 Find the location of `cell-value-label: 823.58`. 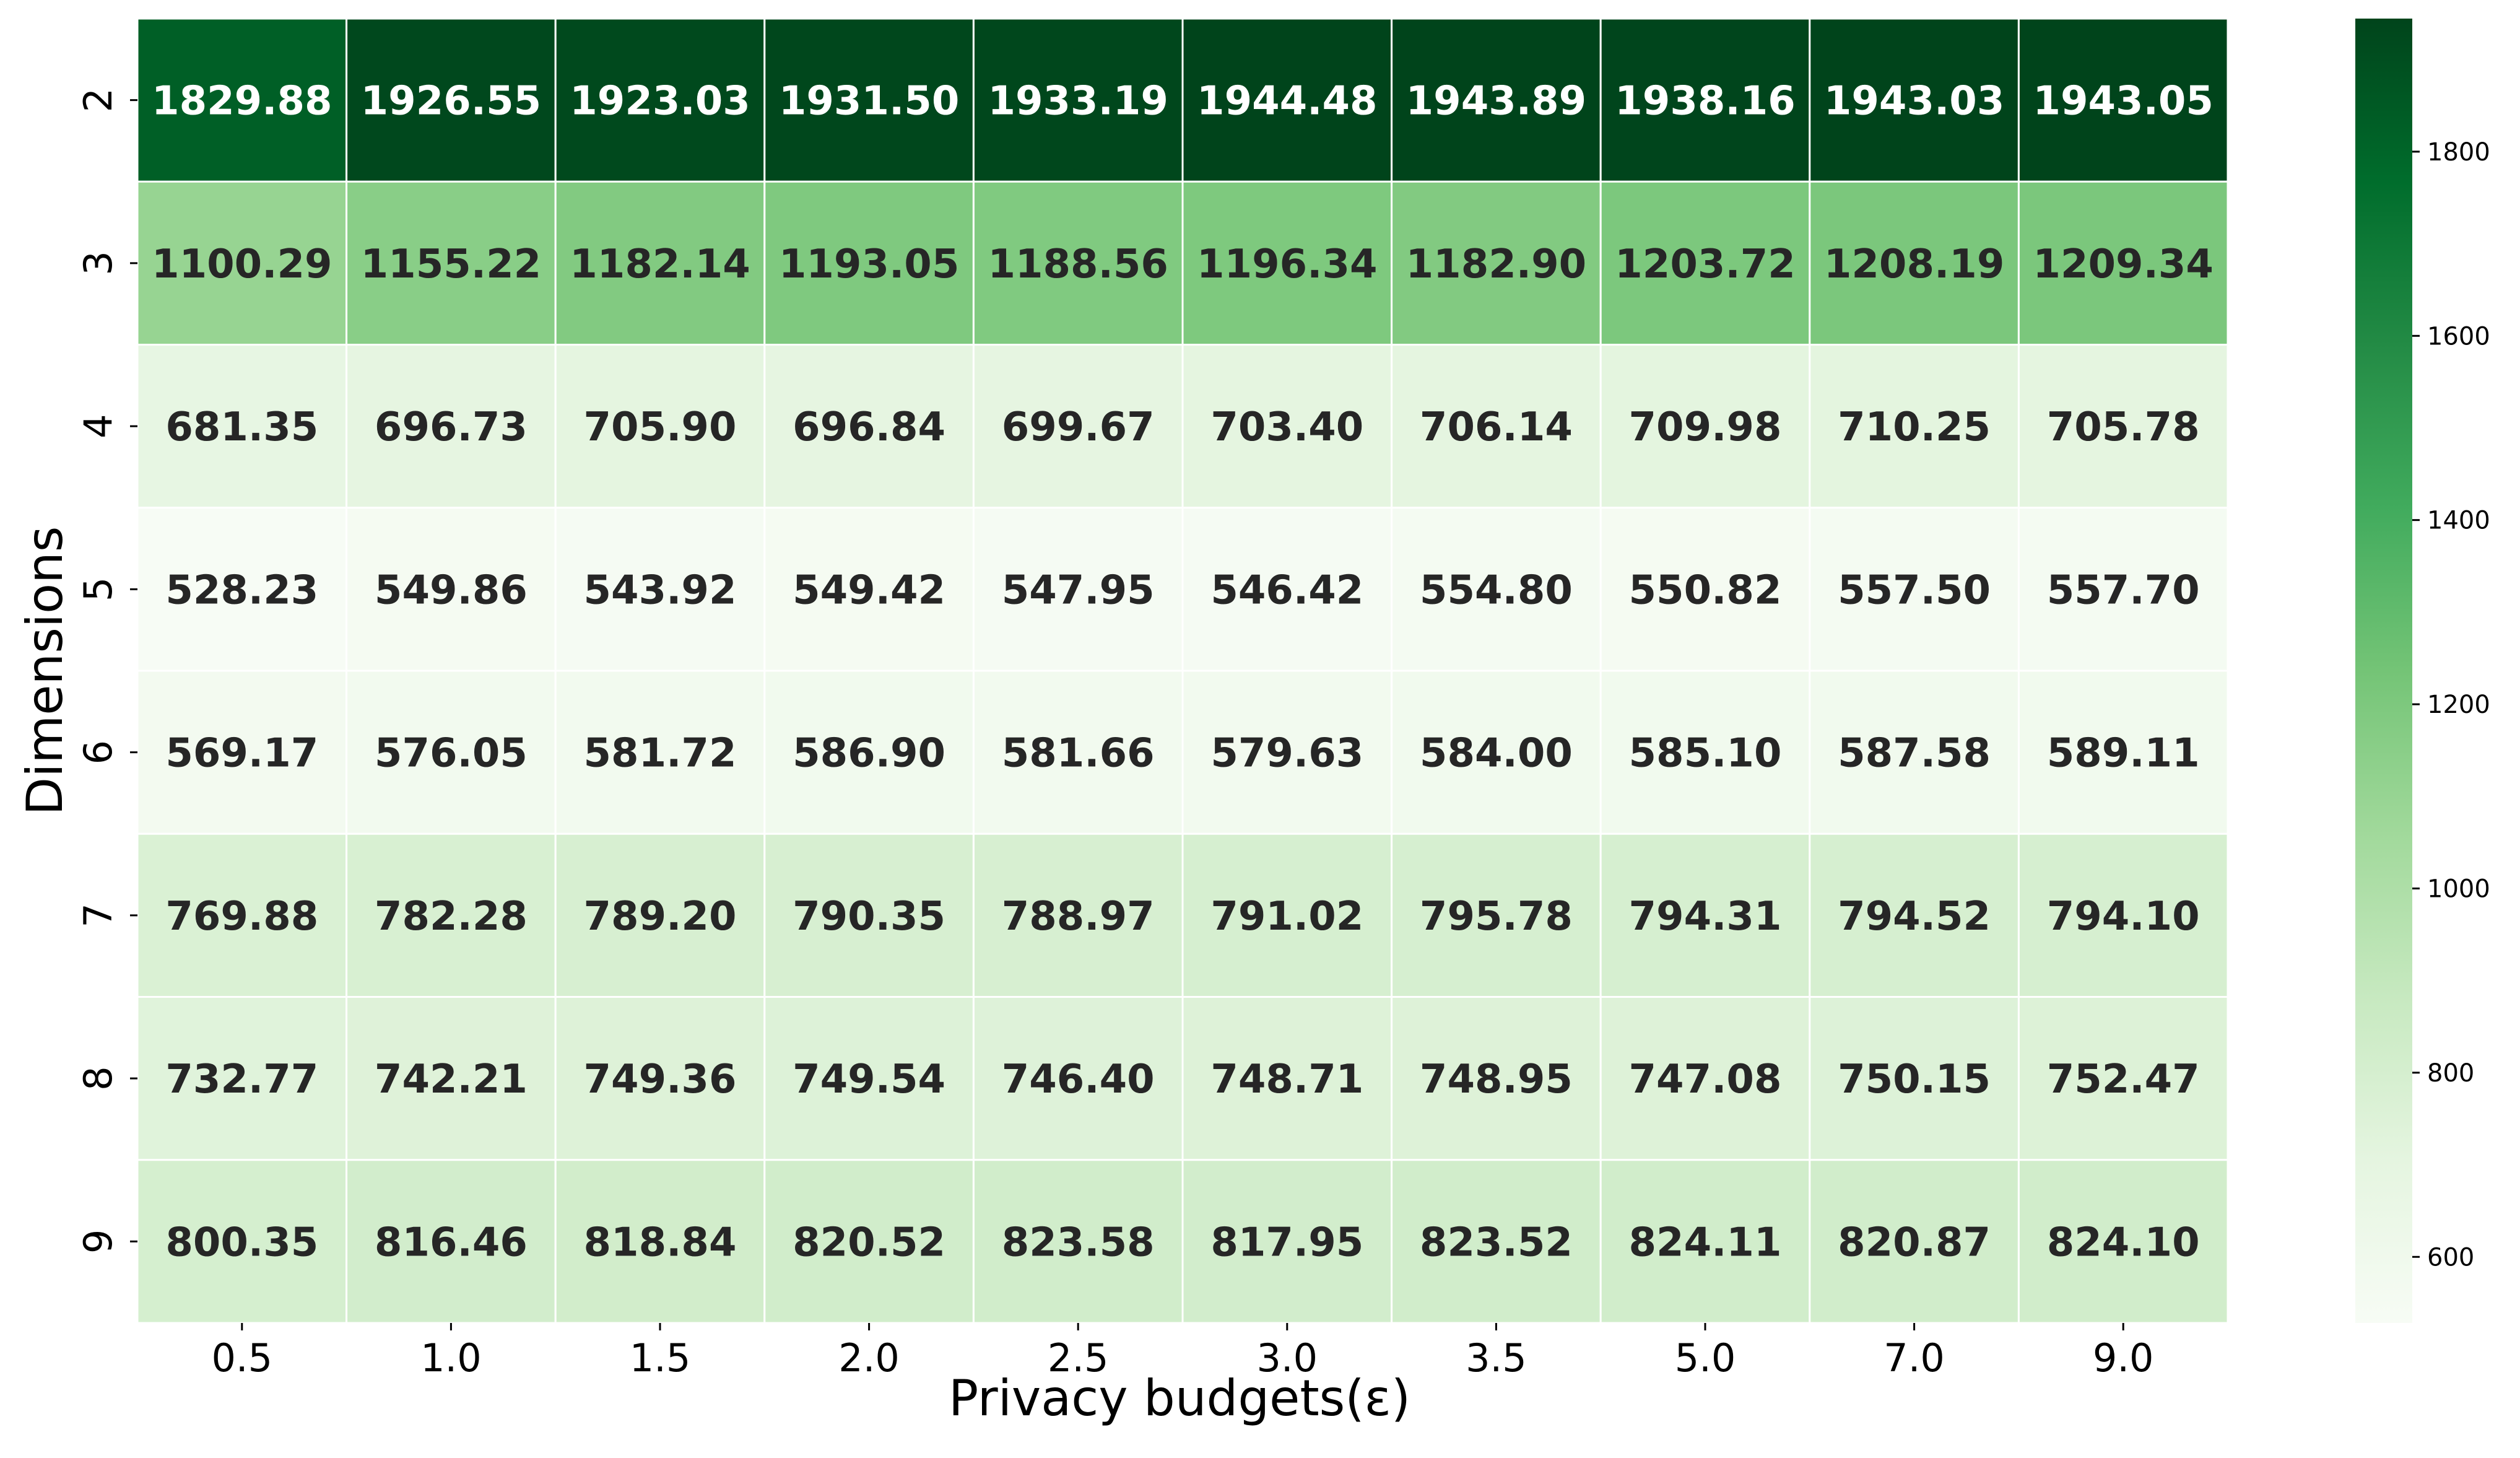

cell-value-label: 823.58 is located at coordinates (1078, 1242).